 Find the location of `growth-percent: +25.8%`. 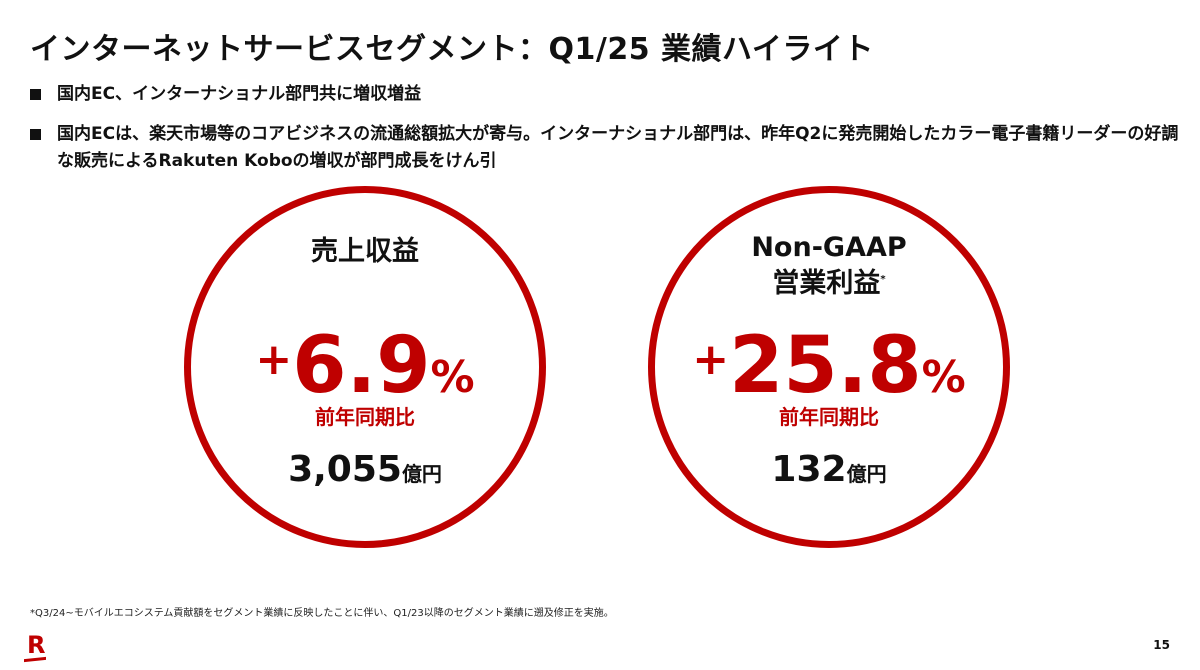

growth-percent: +25.8% is located at coordinates (829, 369).